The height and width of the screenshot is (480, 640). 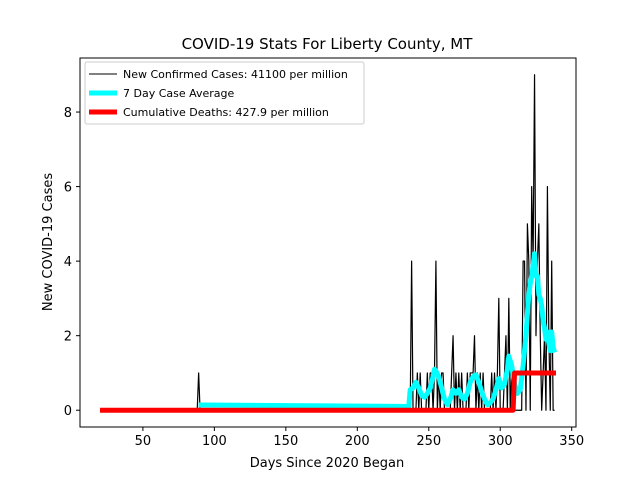 I want to click on legend-box, so click(x=224, y=93).